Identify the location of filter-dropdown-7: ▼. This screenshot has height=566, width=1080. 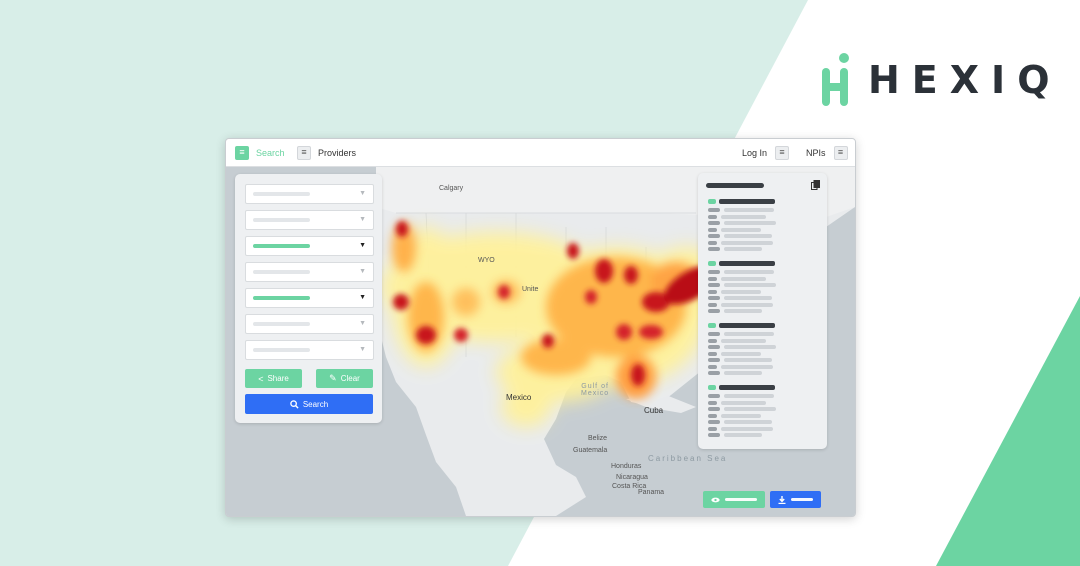
(309, 350).